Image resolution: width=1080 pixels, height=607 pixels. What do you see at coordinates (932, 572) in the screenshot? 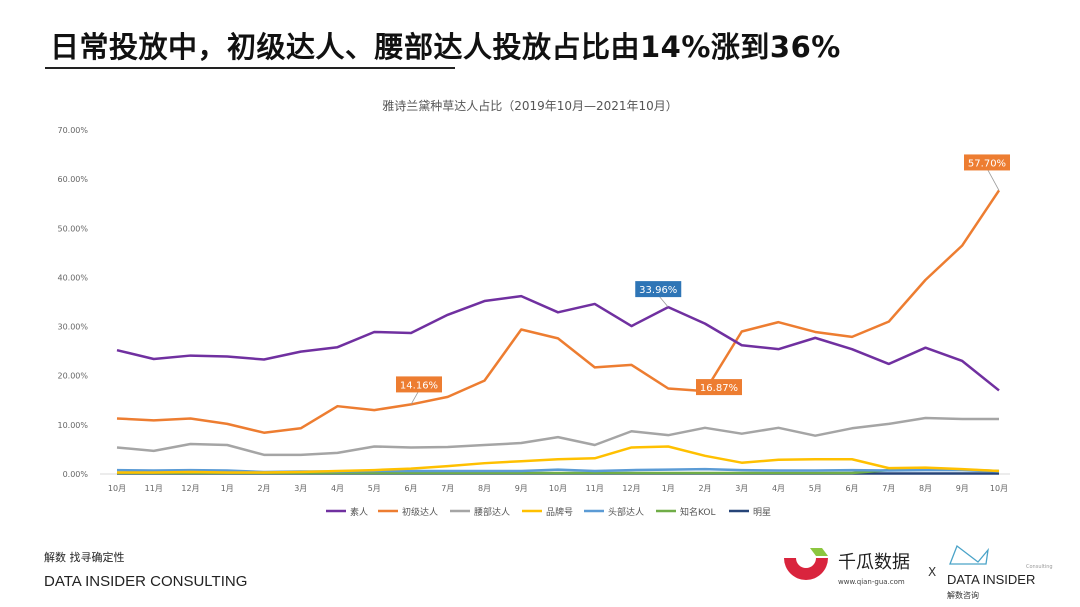
I see `logo-x: X` at bounding box center [932, 572].